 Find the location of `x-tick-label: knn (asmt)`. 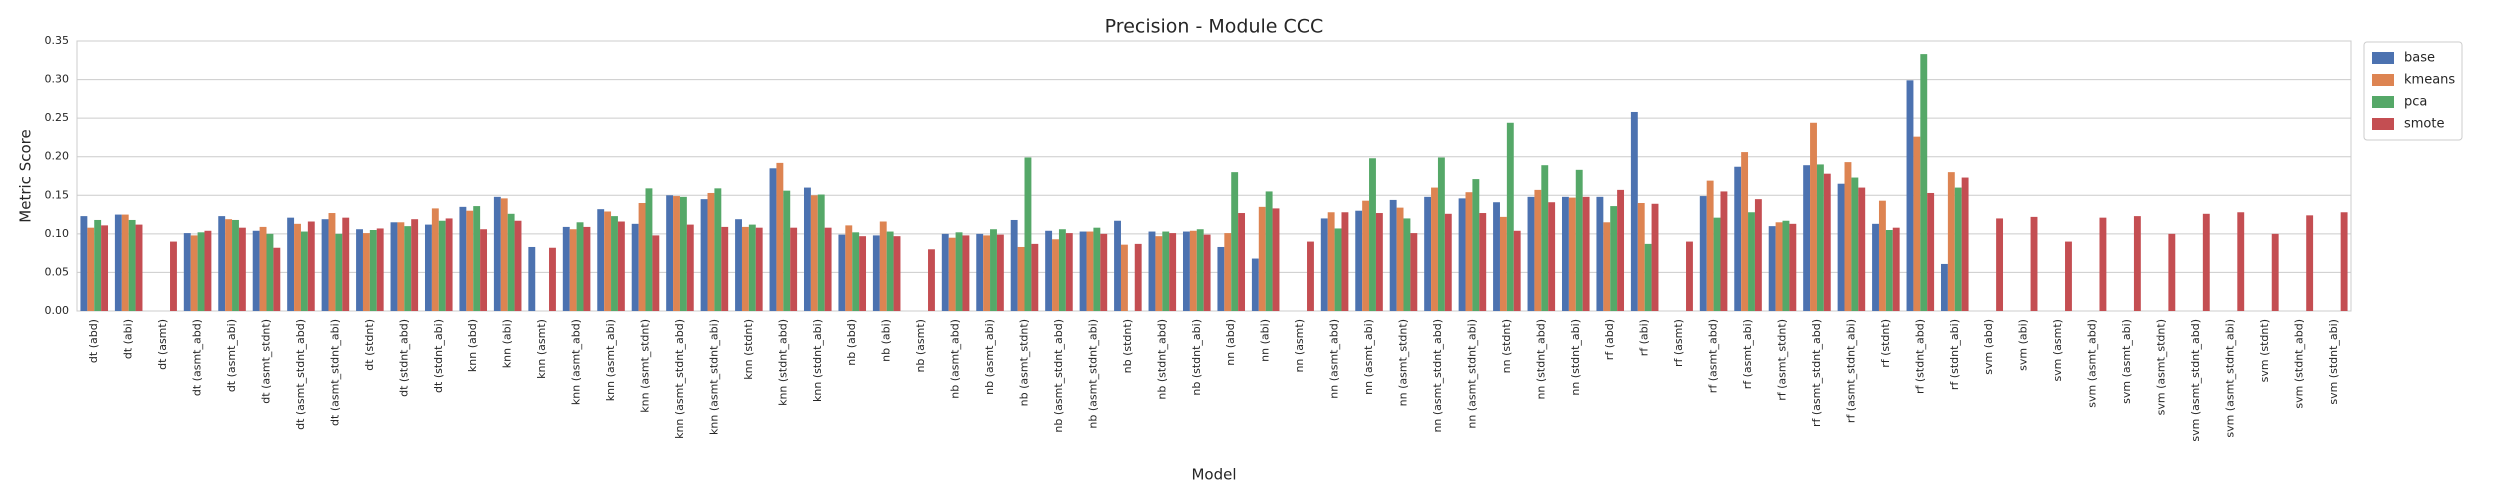

x-tick-label: knn (asmt) is located at coordinates (541, 349).